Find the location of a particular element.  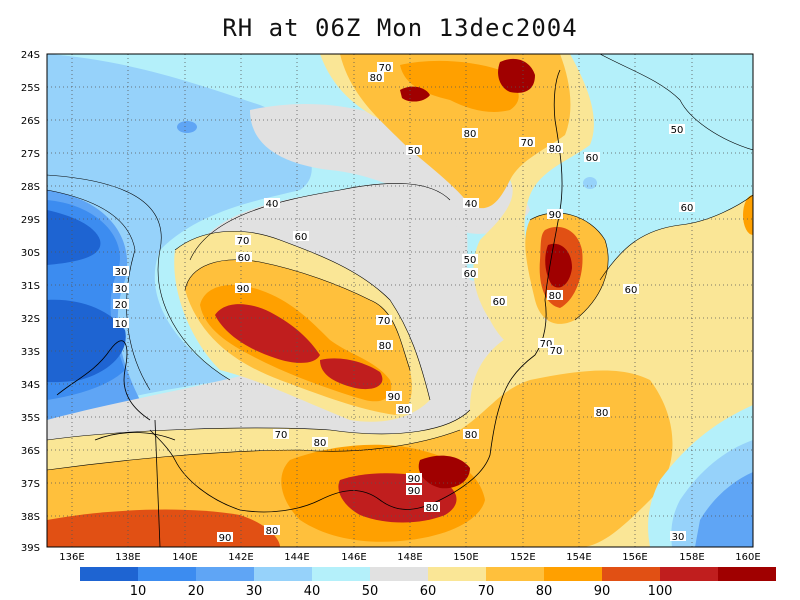

colorbar-label: 10 is located at coordinates (138, 591).